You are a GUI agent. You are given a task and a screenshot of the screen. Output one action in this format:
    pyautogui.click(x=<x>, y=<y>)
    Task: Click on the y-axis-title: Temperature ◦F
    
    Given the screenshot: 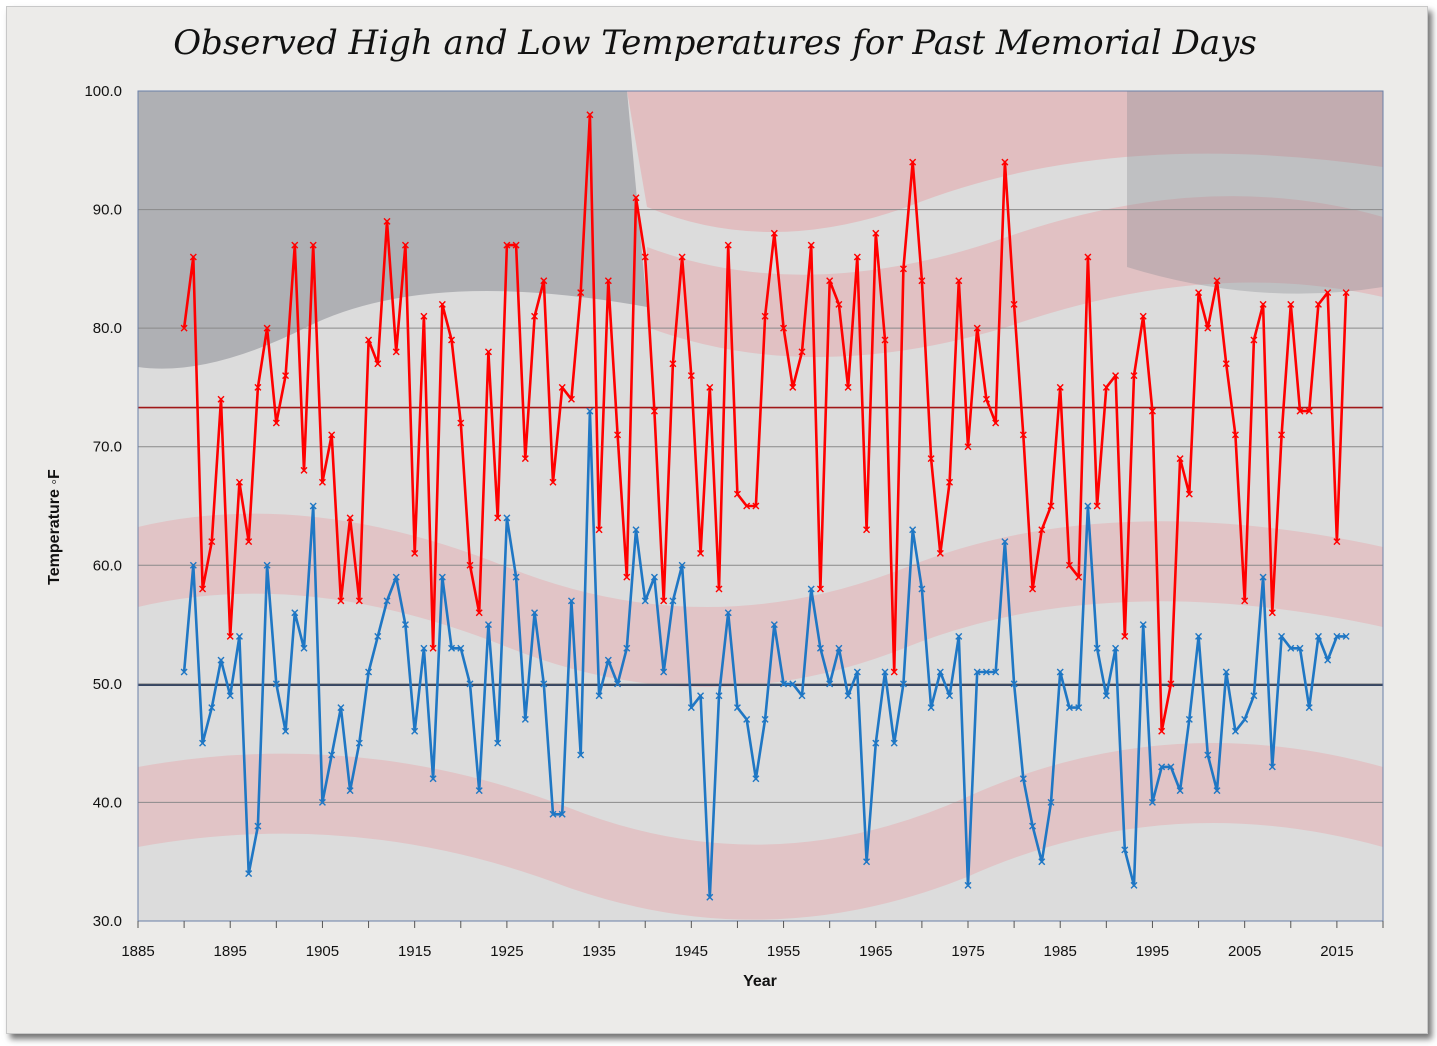 What is the action you would take?
    pyautogui.click(x=54, y=527)
    